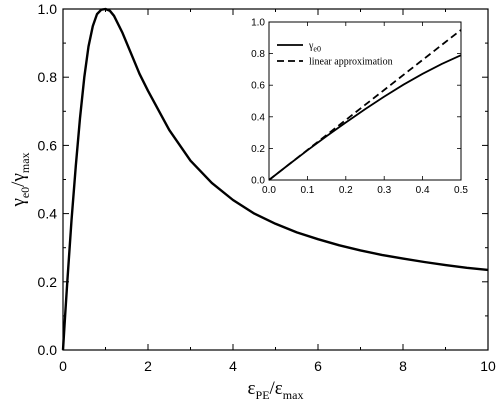  What do you see at coordinates (318, 366) in the screenshot?
I see `x-tick-label: 6` at bounding box center [318, 366].